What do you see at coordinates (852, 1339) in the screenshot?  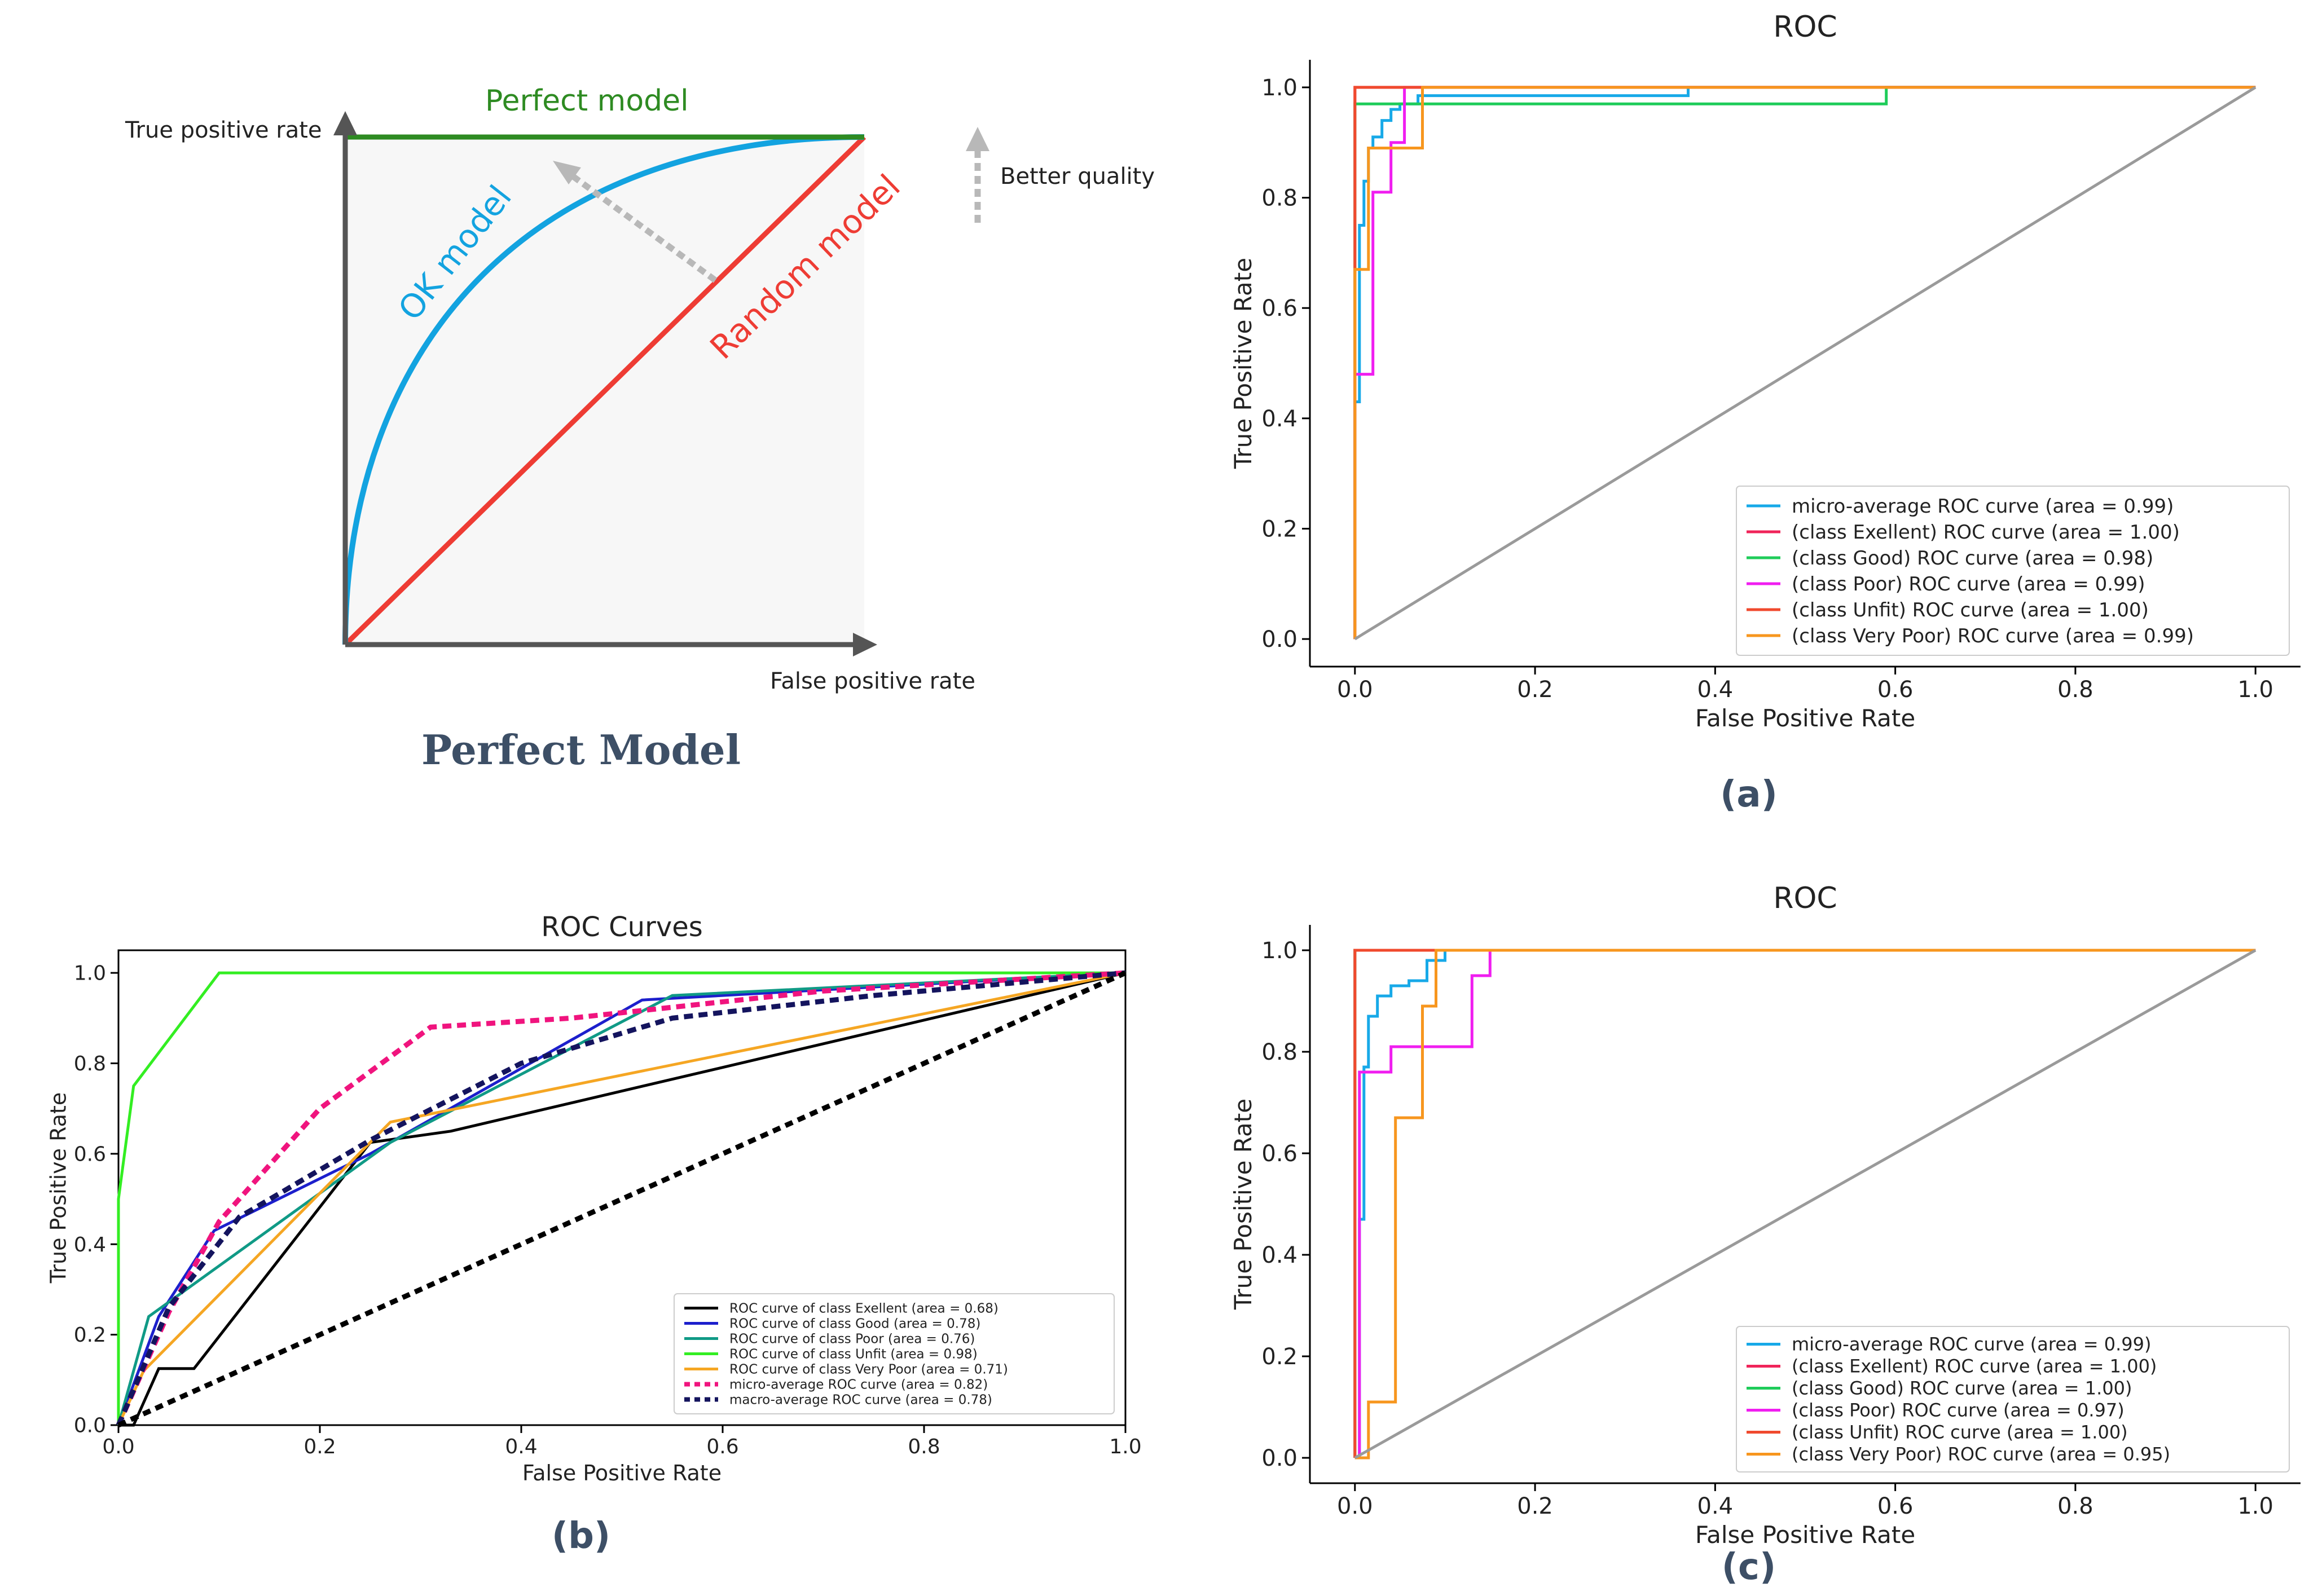 I see `legend-label: ROC curve of class Poor (area = 0.76)` at bounding box center [852, 1339].